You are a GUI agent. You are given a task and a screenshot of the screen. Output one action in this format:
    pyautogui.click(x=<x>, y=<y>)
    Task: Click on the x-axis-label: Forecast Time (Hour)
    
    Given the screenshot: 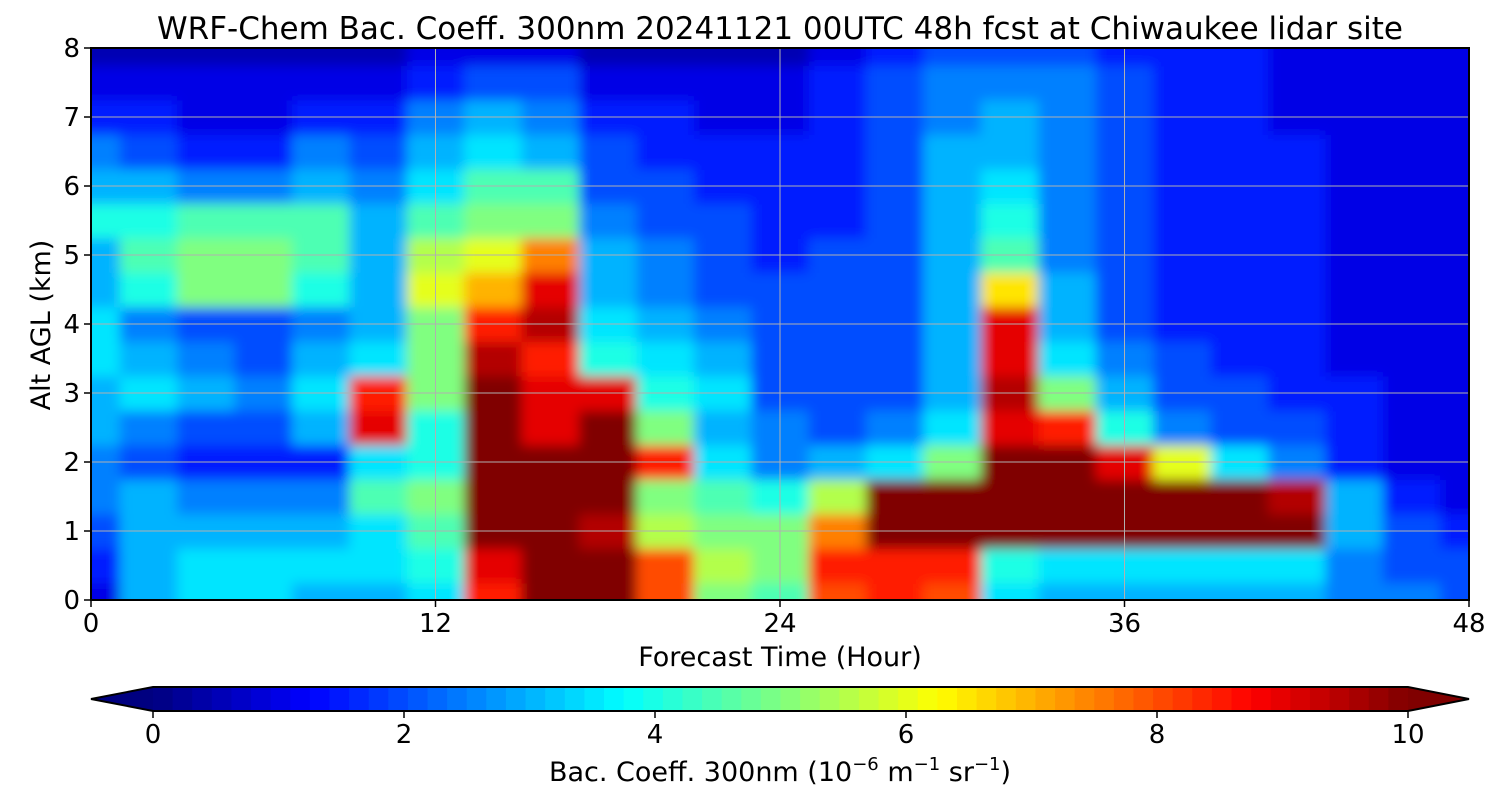 What is the action you would take?
    pyautogui.click(x=780, y=657)
    